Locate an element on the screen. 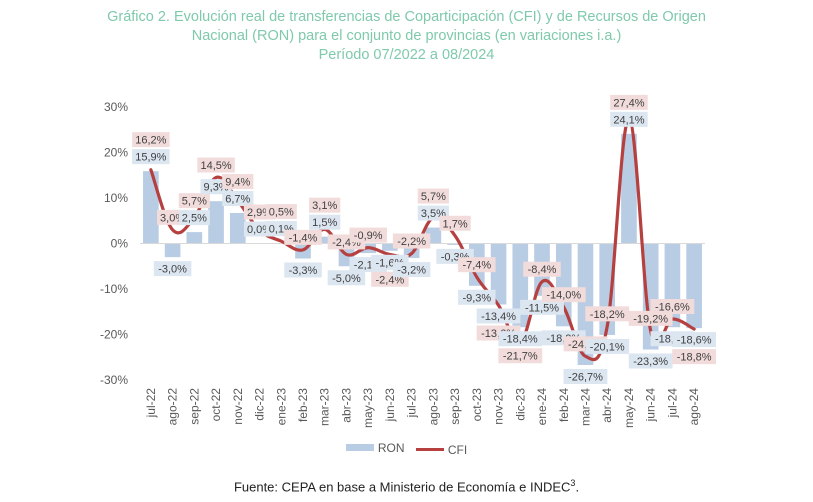 This screenshot has width=813, height=502. cfi-data-label-text: 14,5% is located at coordinates (215, 166).